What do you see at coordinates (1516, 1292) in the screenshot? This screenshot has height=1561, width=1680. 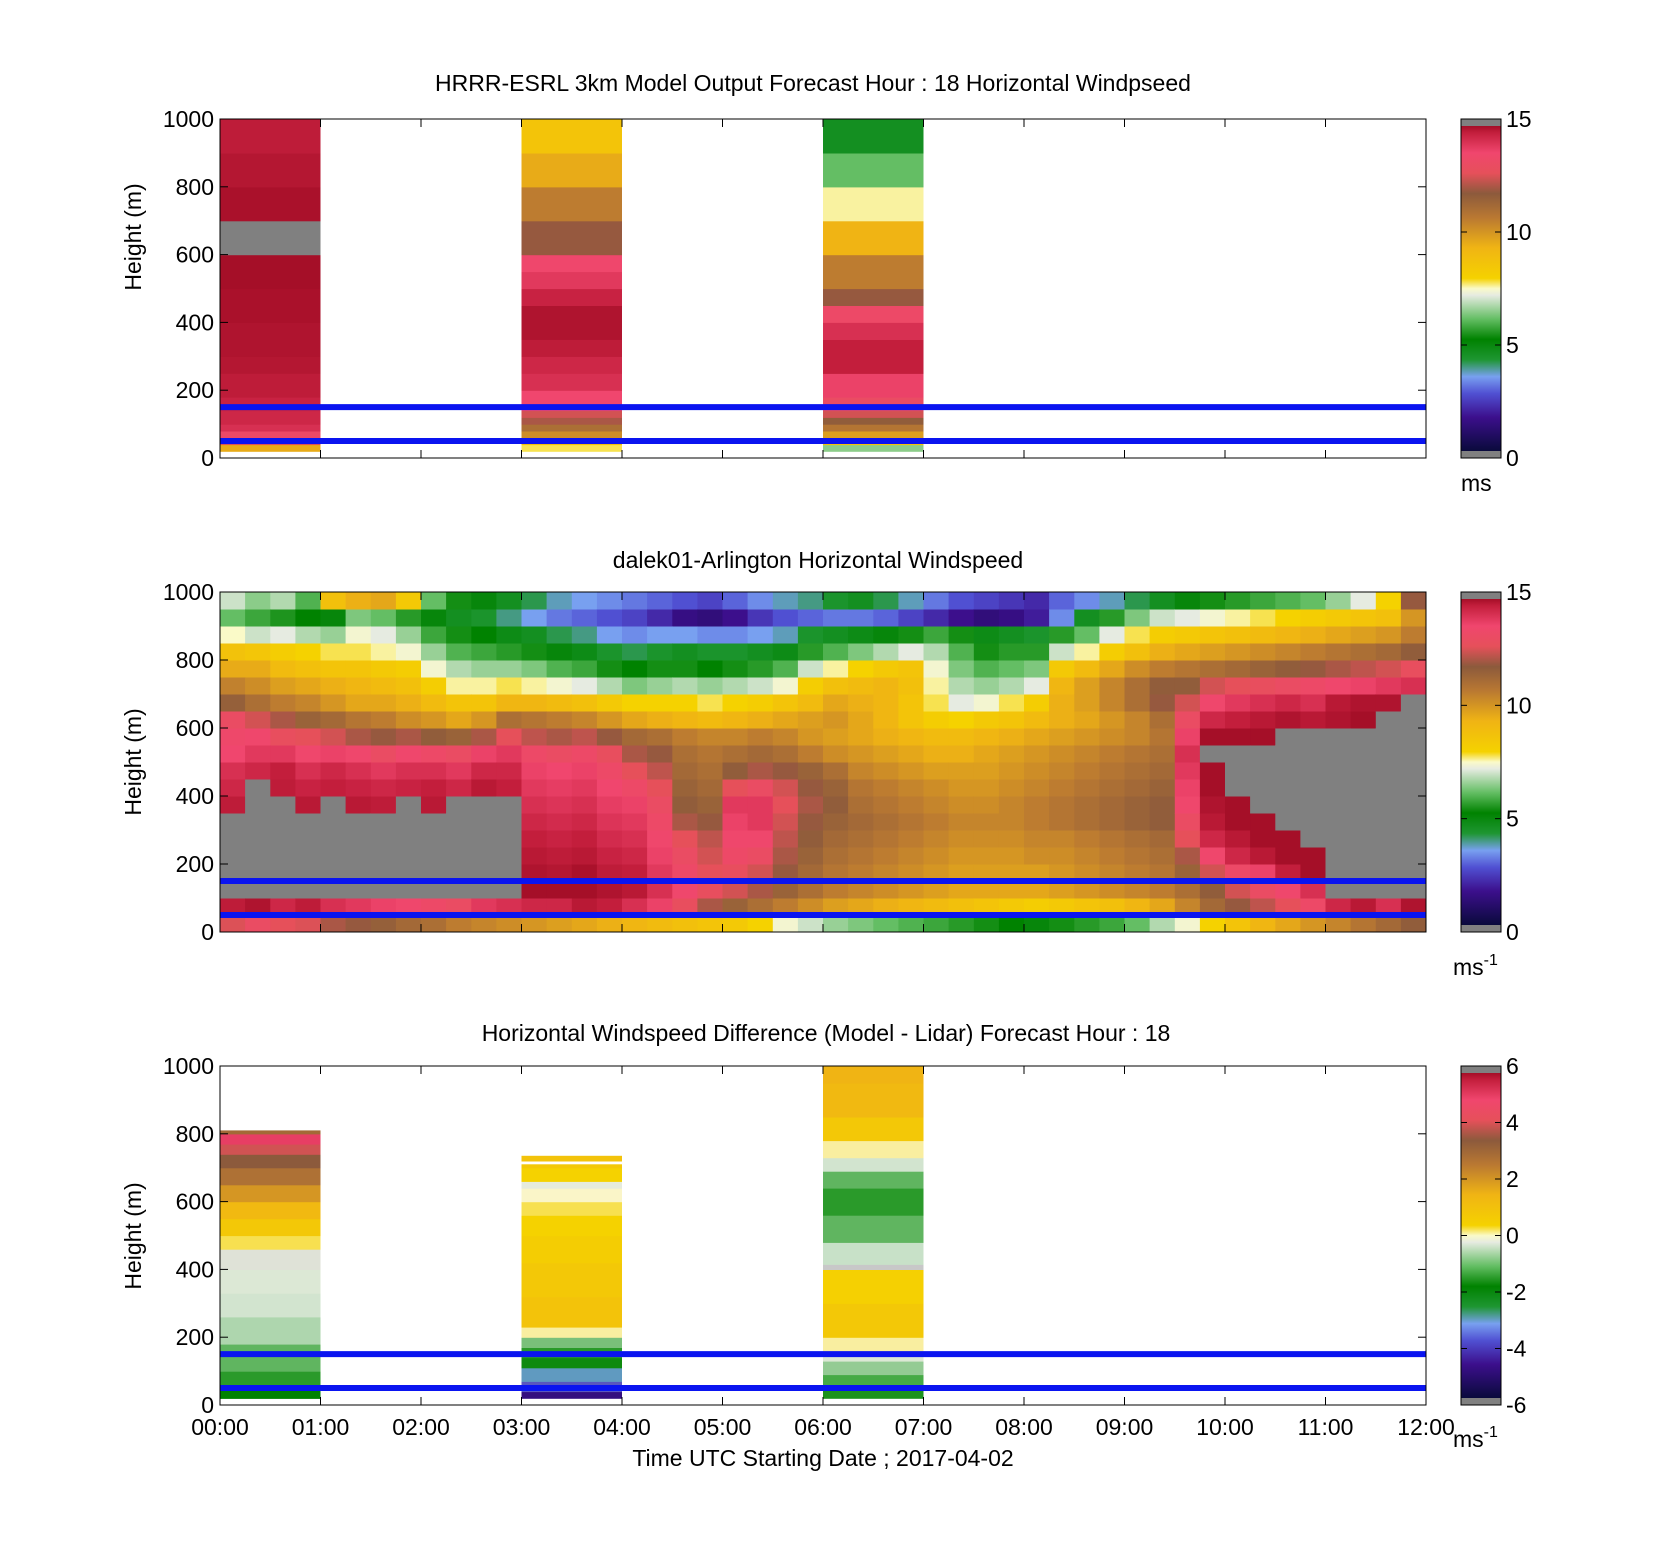 I see `colorbar-tick-label: -2` at bounding box center [1516, 1292].